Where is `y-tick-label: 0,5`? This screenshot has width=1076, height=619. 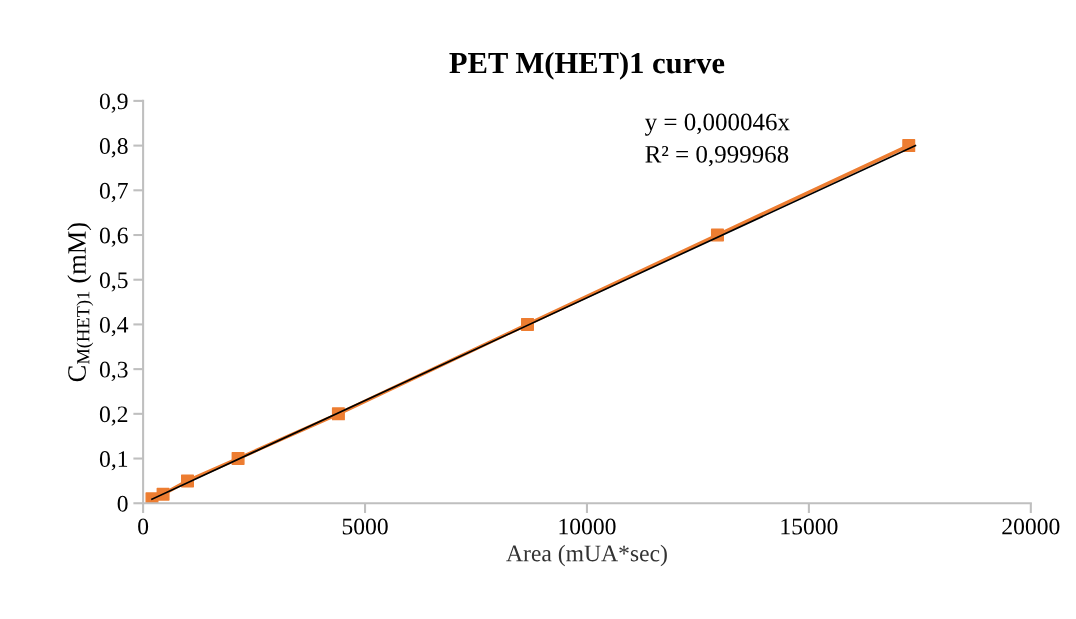
y-tick-label: 0,5 is located at coordinates (113, 282).